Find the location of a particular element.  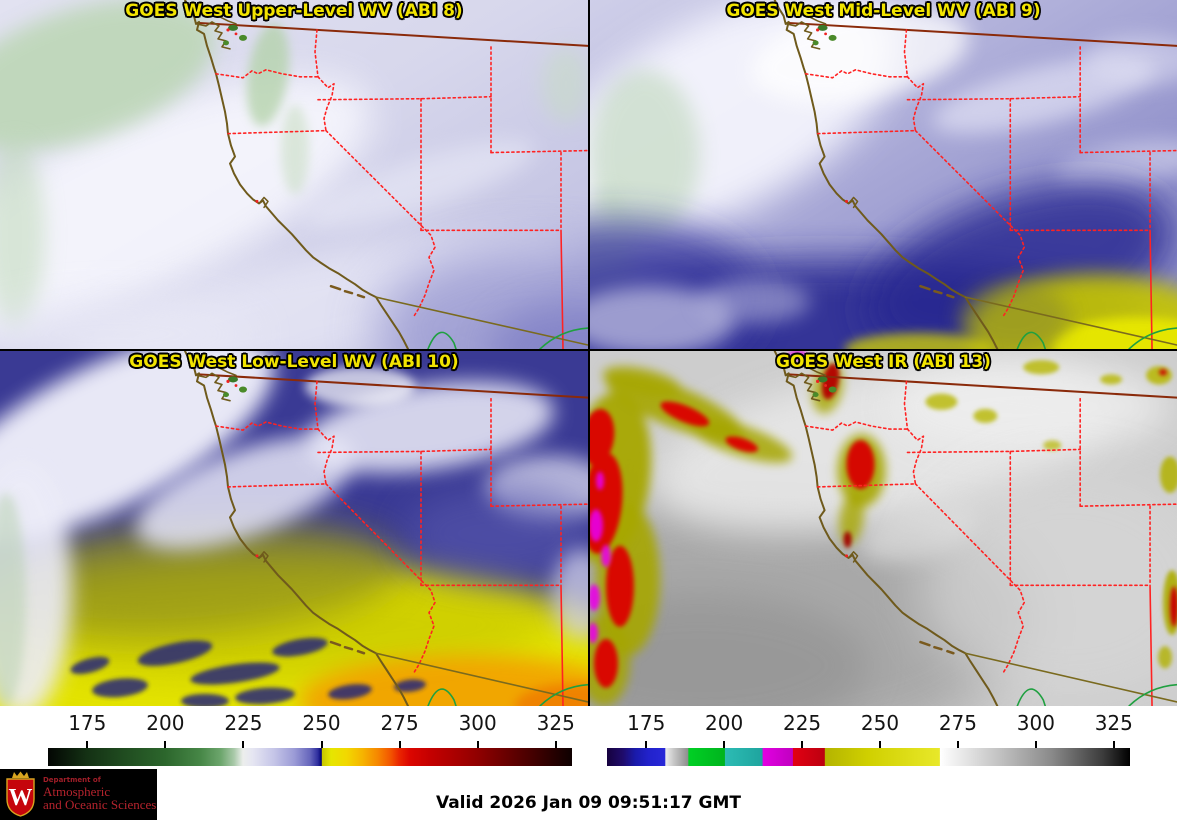

wv-colorbar-labels: 175 200 225 250 275 300 325 is located at coordinates (311, 729).